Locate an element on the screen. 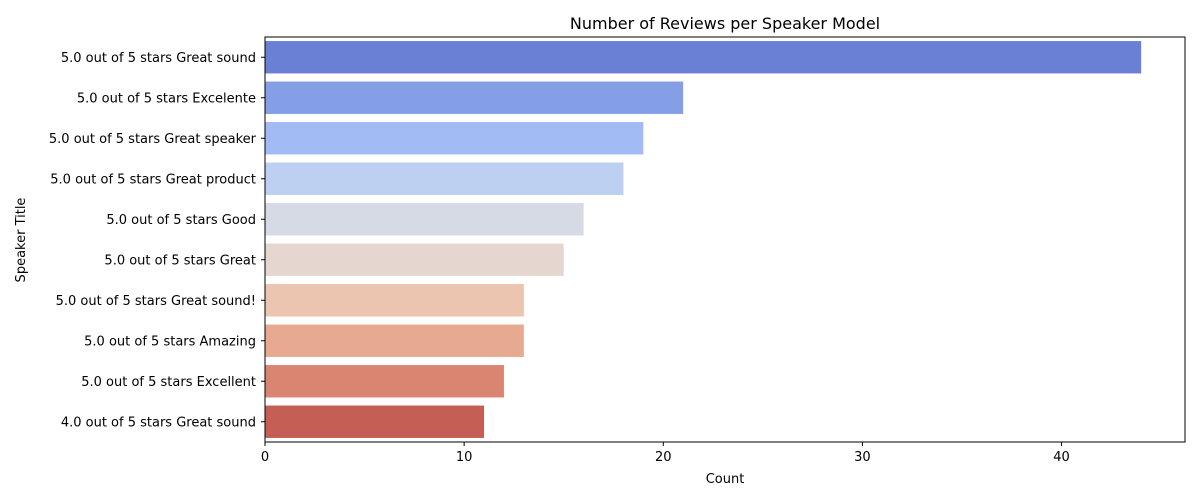 This screenshot has height=504, width=1200. y-tick-label: 5.0 out of 5 stars Amazing is located at coordinates (170, 341).